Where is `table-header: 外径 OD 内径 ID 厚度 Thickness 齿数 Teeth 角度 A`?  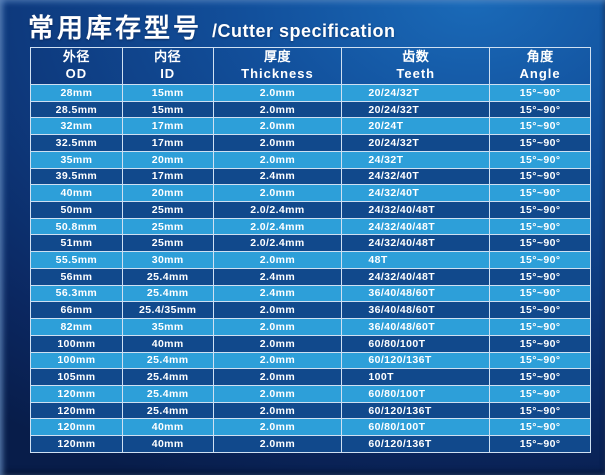
table-header: 外径 OD 内径 ID 厚度 Thickness 齿数 Teeth 角度 A is located at coordinates (310, 66).